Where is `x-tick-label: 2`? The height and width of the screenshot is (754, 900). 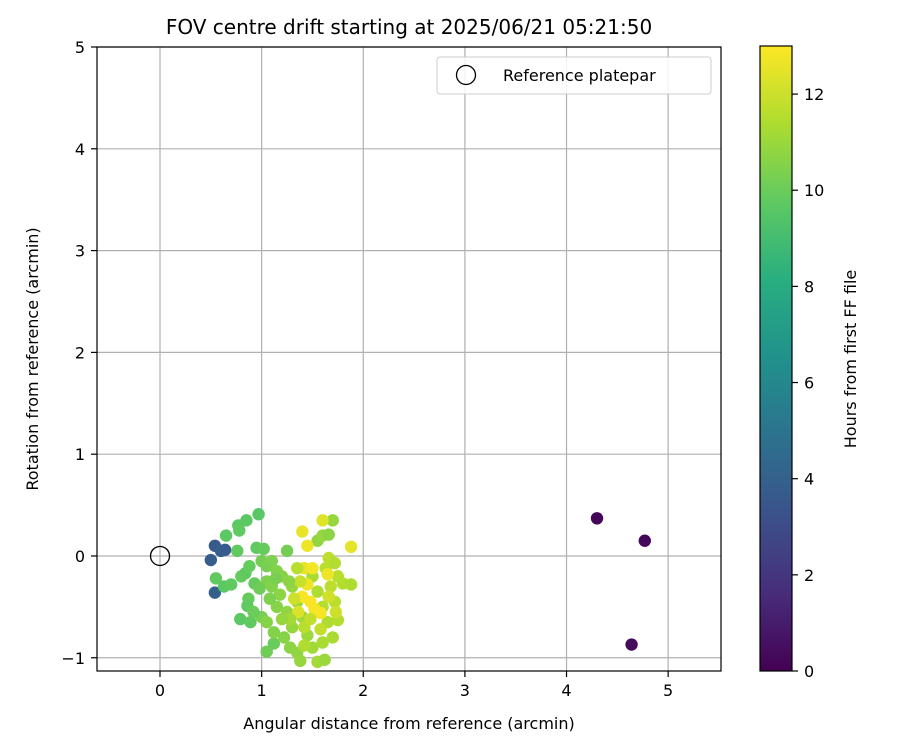
x-tick-label: 2 is located at coordinates (363, 690).